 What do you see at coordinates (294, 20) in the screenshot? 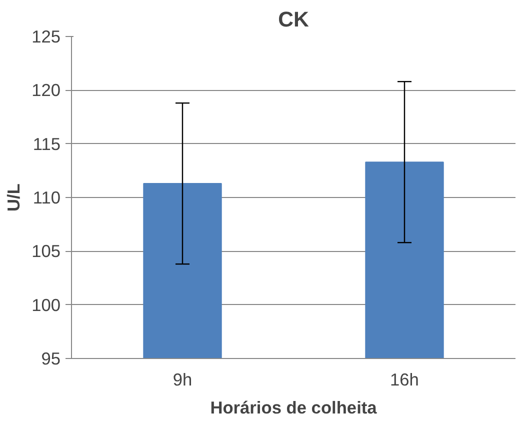
I see `chart-title: CK` at bounding box center [294, 20].